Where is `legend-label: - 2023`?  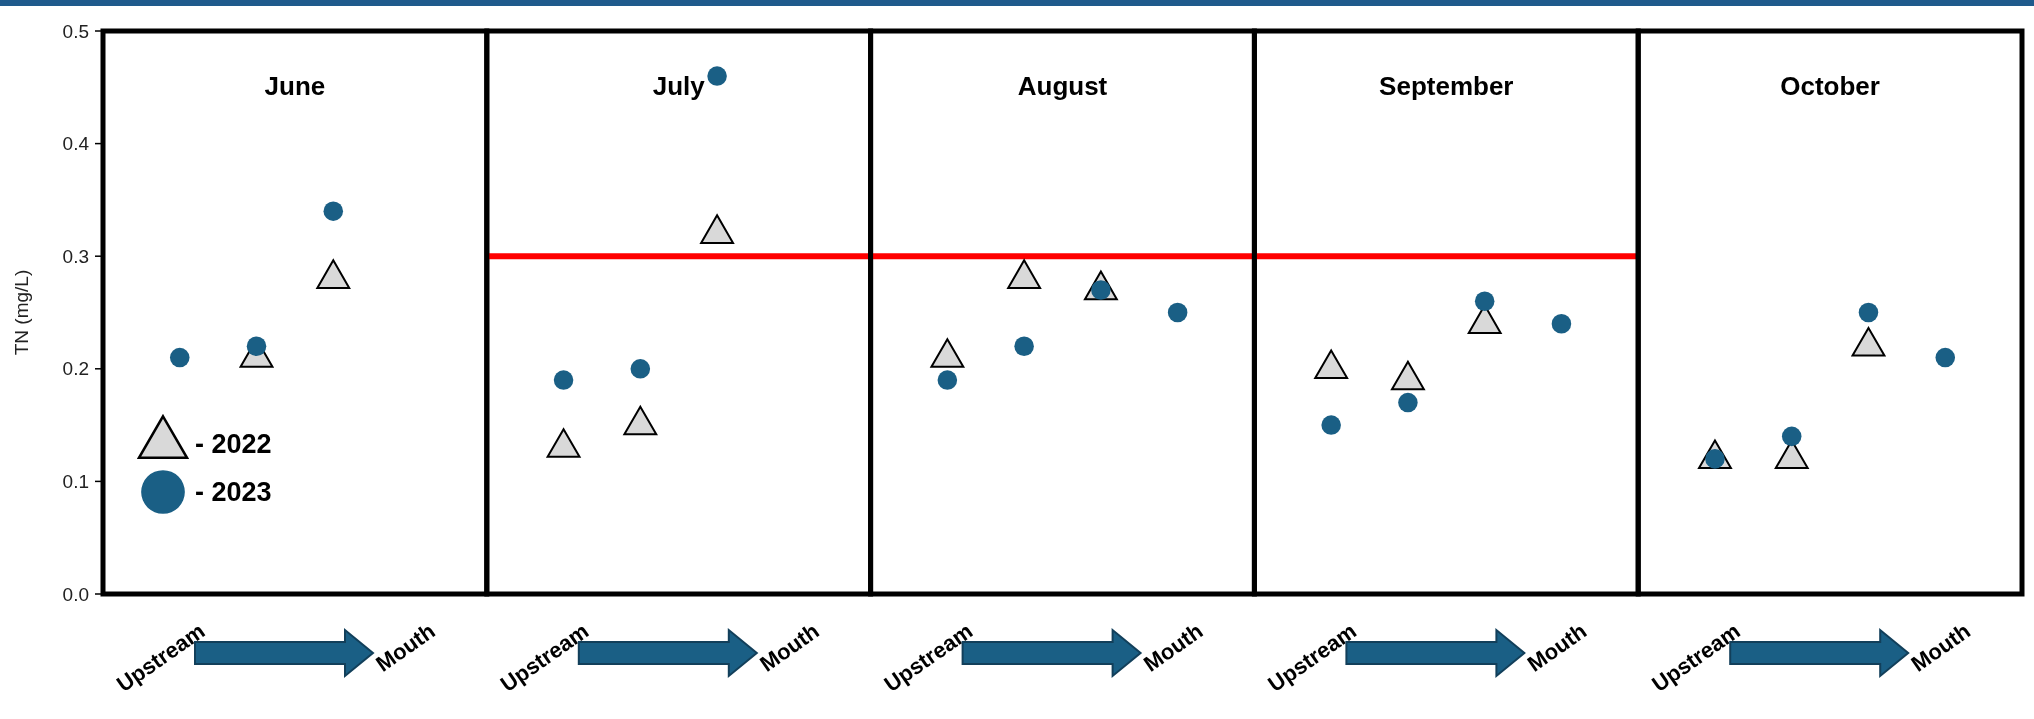 legend-label: - 2023 is located at coordinates (233, 492).